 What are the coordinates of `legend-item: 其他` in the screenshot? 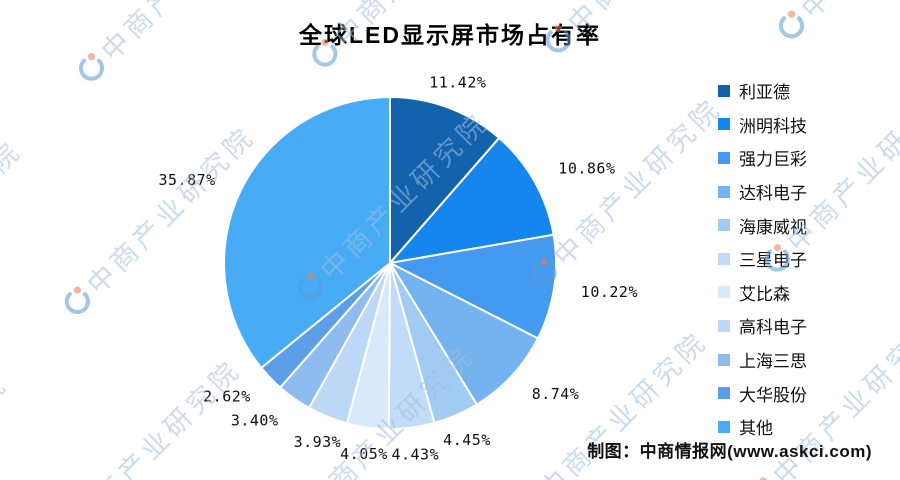 It's located at (762, 427).